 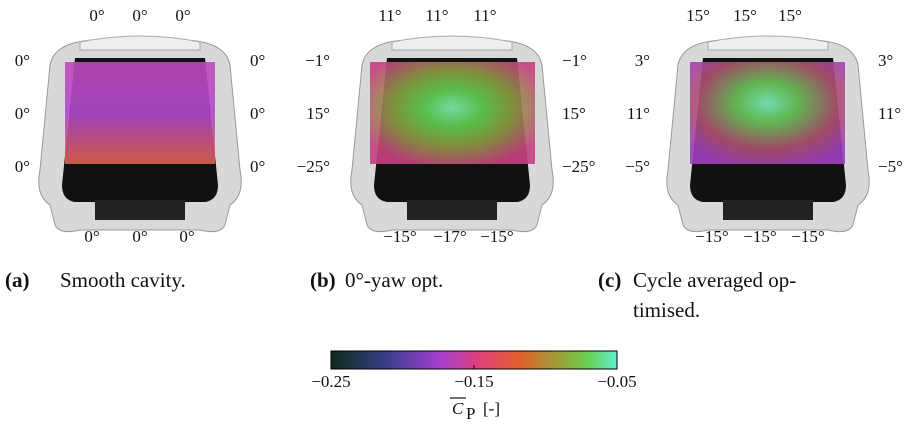 What do you see at coordinates (449, 236) in the screenshot?
I see `angle-label: −17°` at bounding box center [449, 236].